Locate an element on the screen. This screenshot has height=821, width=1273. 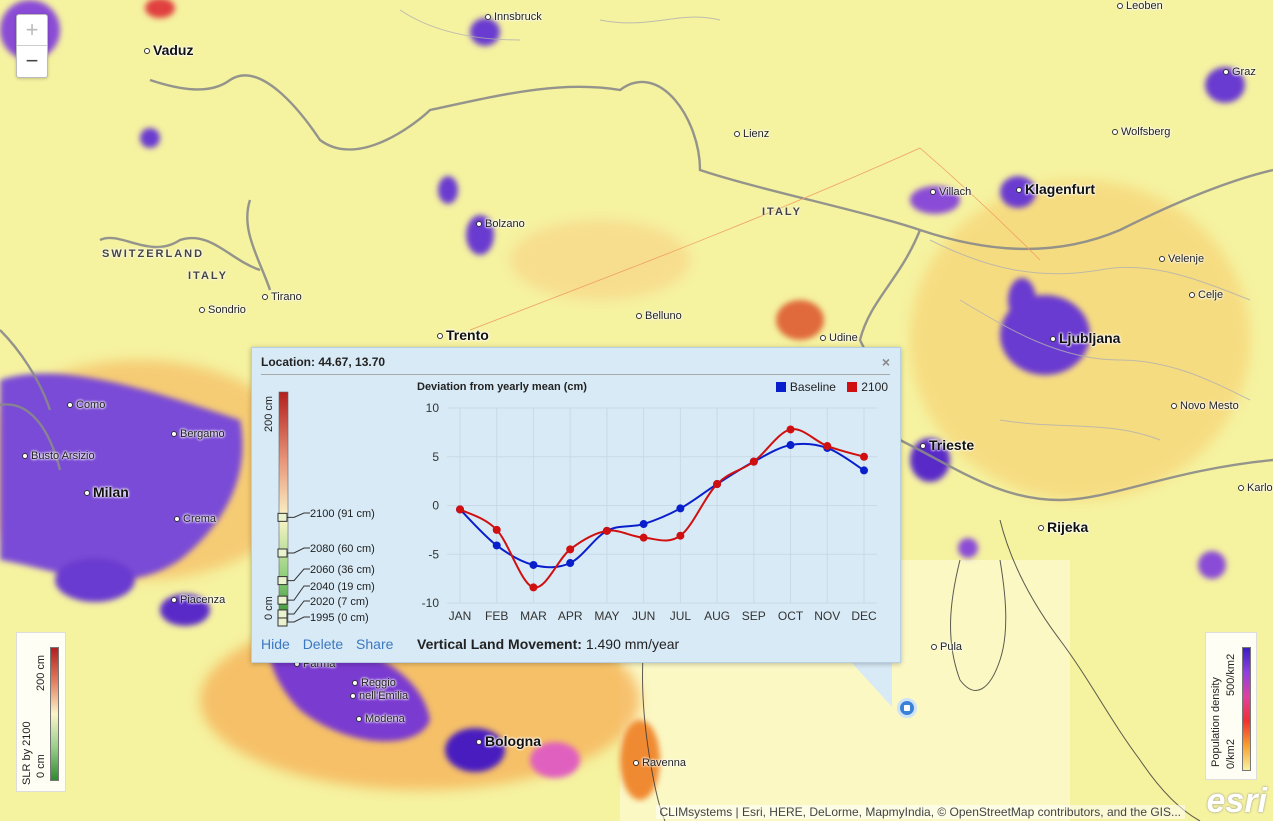
close-icon: × is located at coordinates (885, 362).